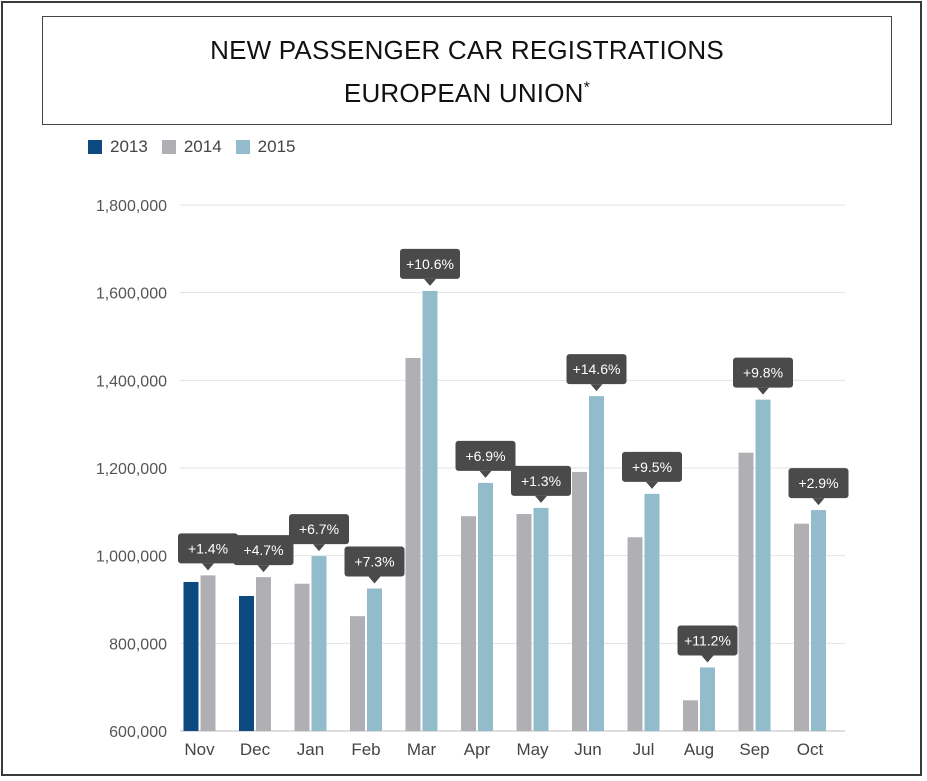 The width and height of the screenshot is (927, 781). I want to click on bar-jun-2014, so click(579, 601).